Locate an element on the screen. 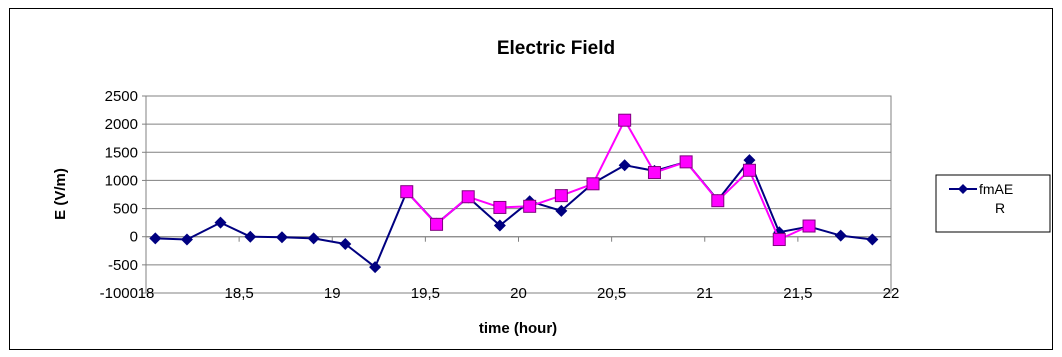  legend: fmAE R is located at coordinates (993, 203).